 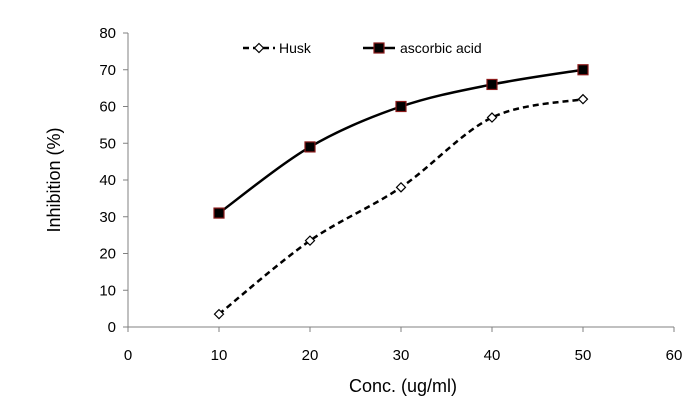 I want to click on x-tick-label: 50, so click(x=583, y=355).